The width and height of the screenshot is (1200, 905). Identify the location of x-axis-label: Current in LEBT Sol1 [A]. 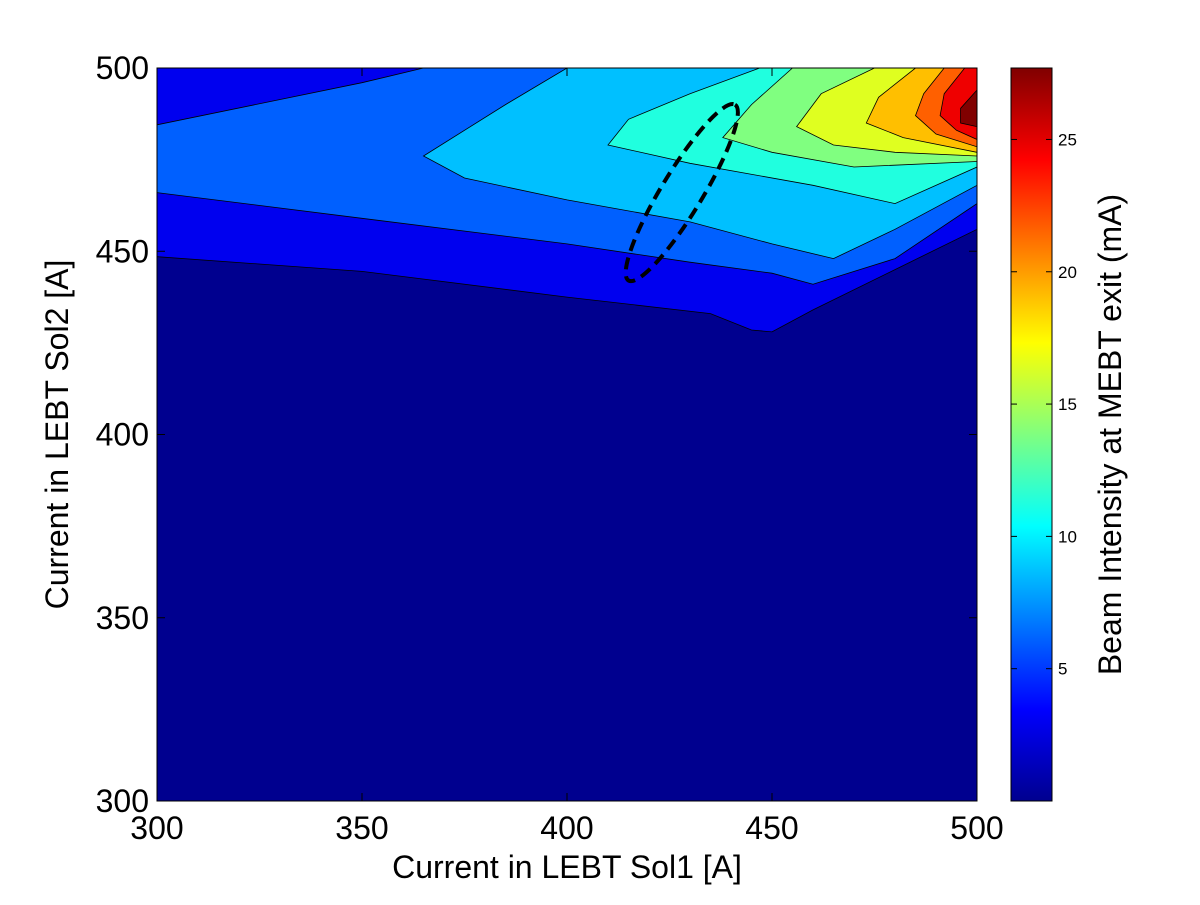
(567, 867).